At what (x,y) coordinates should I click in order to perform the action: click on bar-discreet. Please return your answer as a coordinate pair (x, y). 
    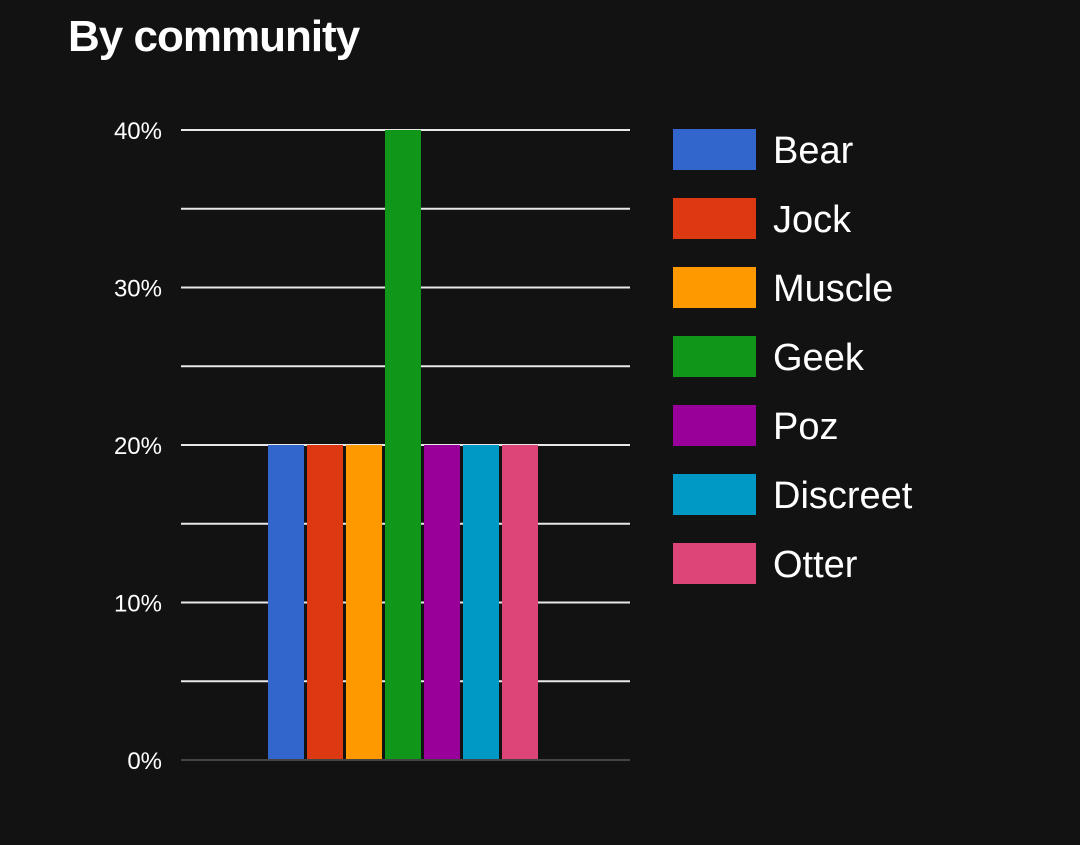
    Looking at the image, I should click on (481, 602).